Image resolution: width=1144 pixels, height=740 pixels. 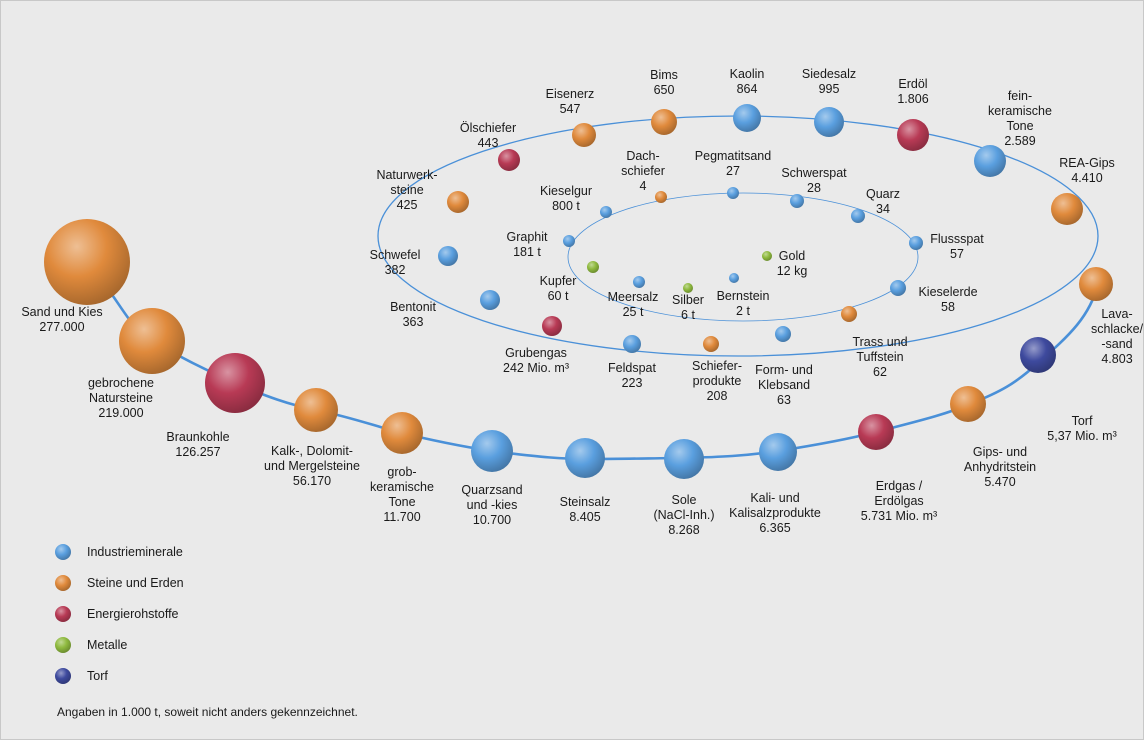 I want to click on label-line: Klebsand, so click(x=784, y=385).